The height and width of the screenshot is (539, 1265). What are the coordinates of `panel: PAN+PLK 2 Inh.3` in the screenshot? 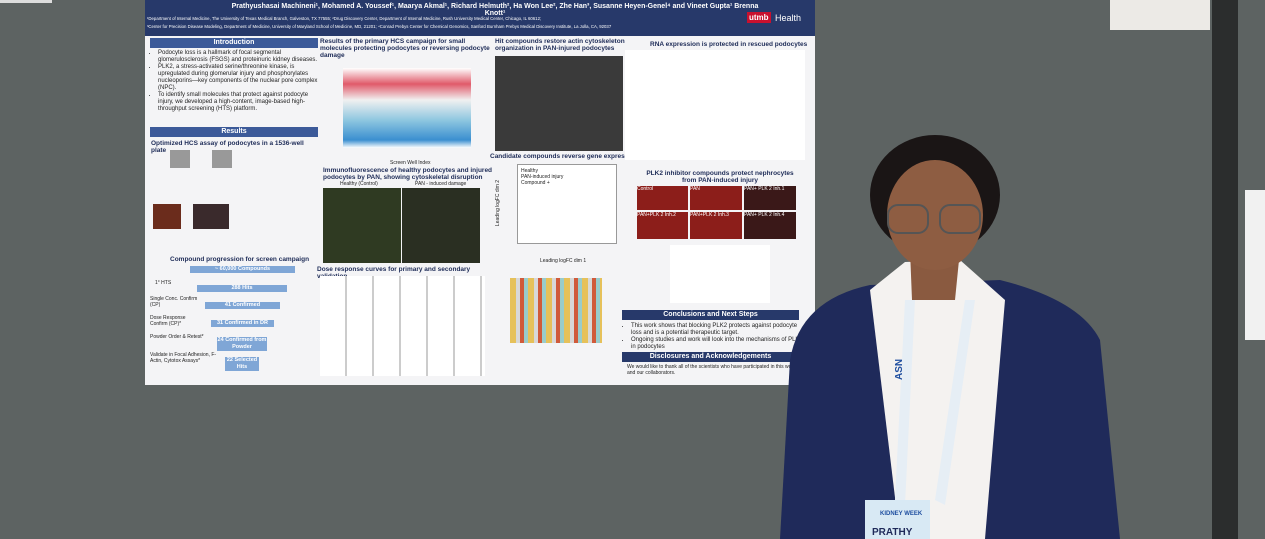 It's located at (716, 225).